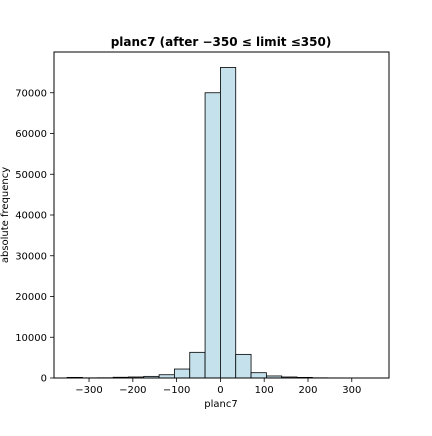 The width and height of the screenshot is (432, 436). What do you see at coordinates (31, 216) in the screenshot?
I see `y-tick-label: 40000` at bounding box center [31, 216].